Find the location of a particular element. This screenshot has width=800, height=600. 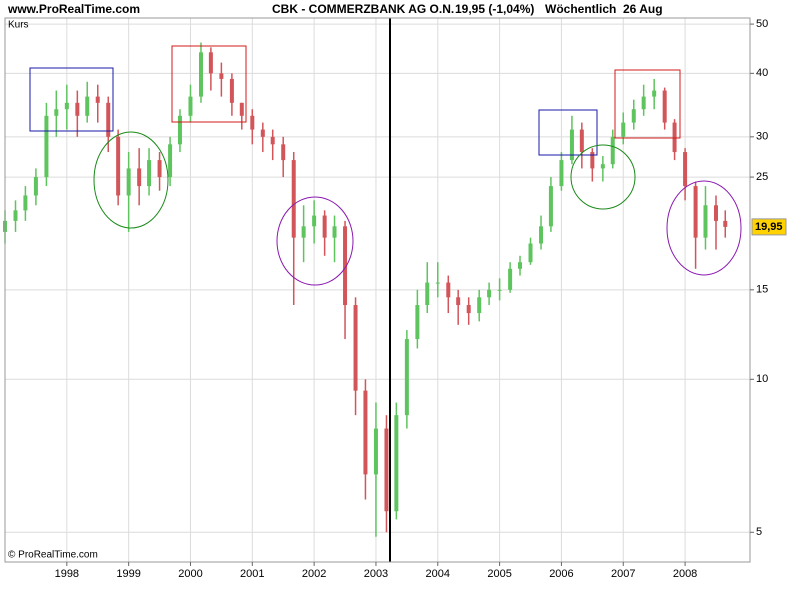

x-tick-label: 2006 is located at coordinates (561, 574).